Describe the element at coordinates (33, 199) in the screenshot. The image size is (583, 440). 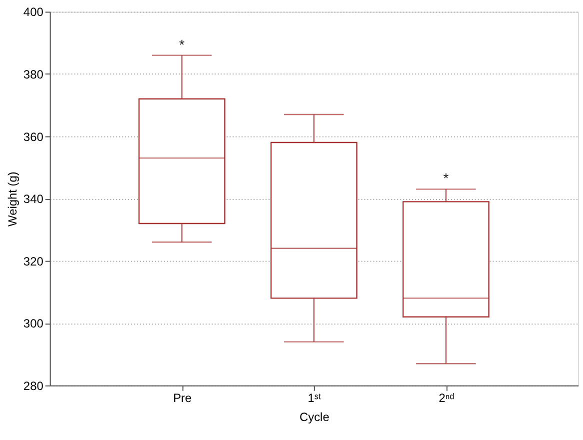
I see `y-tick-label: 340` at that location.